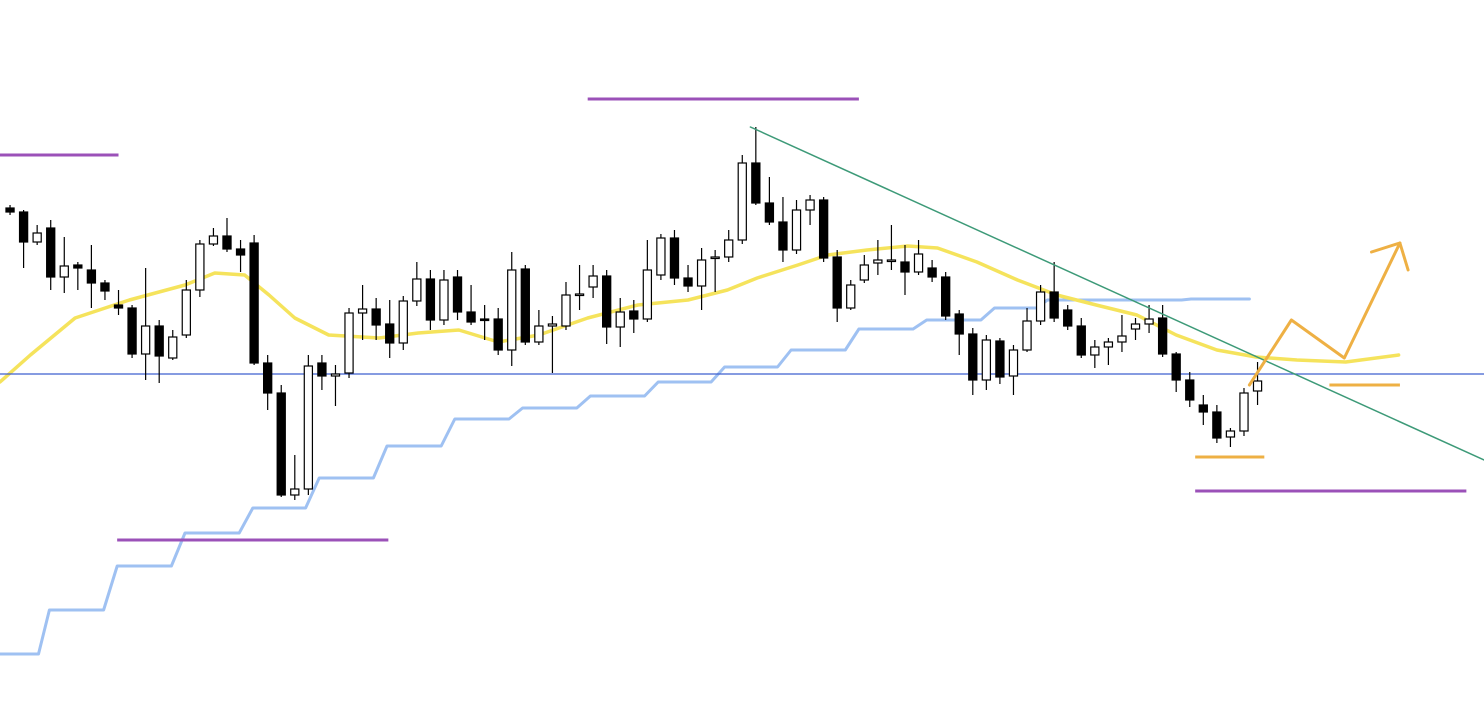  Describe the element at coordinates (1324, 314) in the screenshot. I see `projection-arrow` at that location.